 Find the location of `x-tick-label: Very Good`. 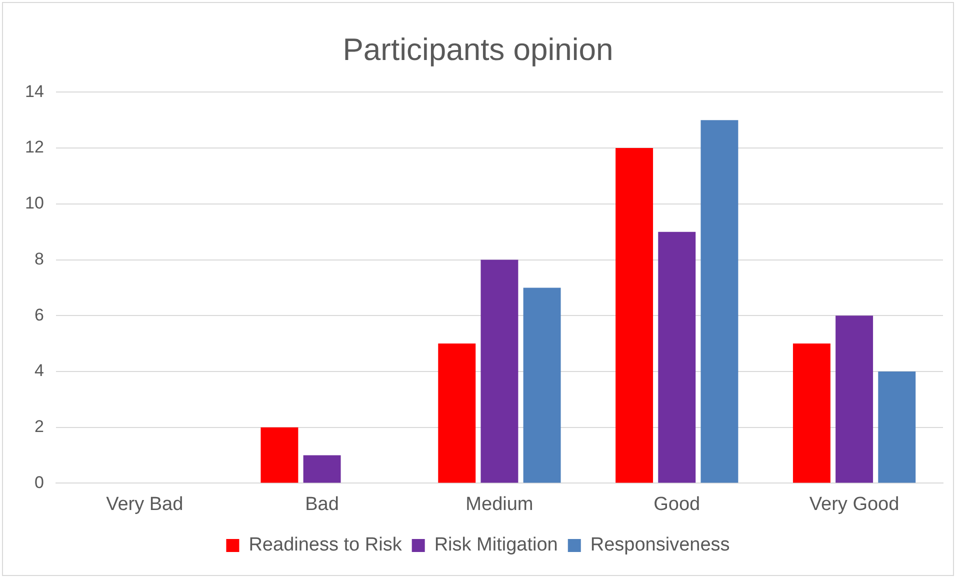

x-tick-label: Very Good is located at coordinates (854, 504).